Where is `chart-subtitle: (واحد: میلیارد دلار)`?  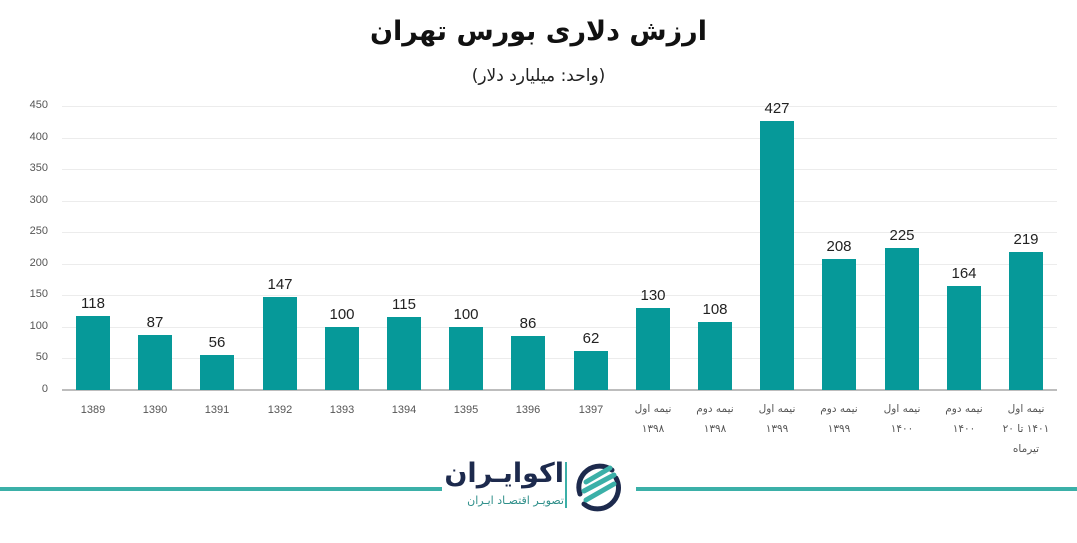 chart-subtitle: (واحد: میلیارد دلار) is located at coordinates (538, 76).